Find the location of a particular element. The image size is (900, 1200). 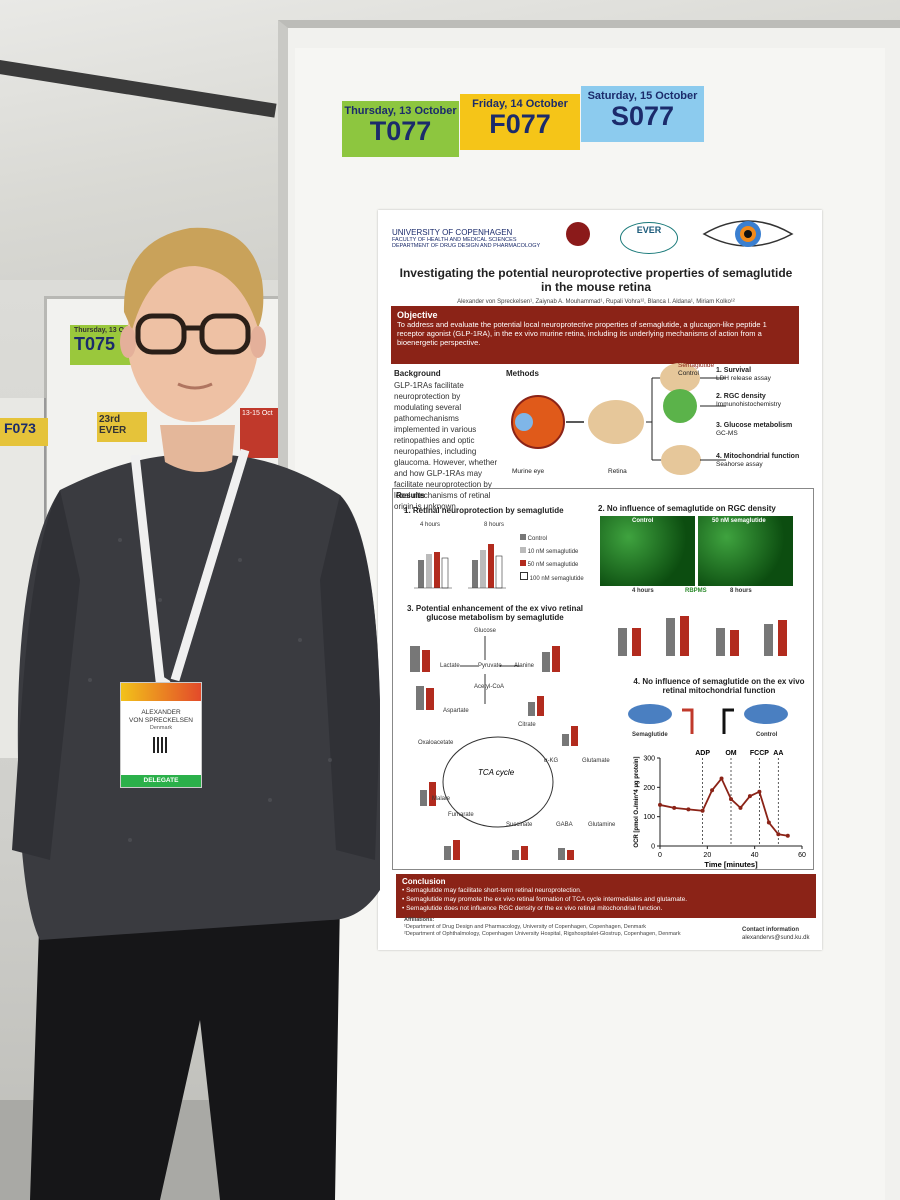

ocr-series-line is located at coordinates (723, 806).